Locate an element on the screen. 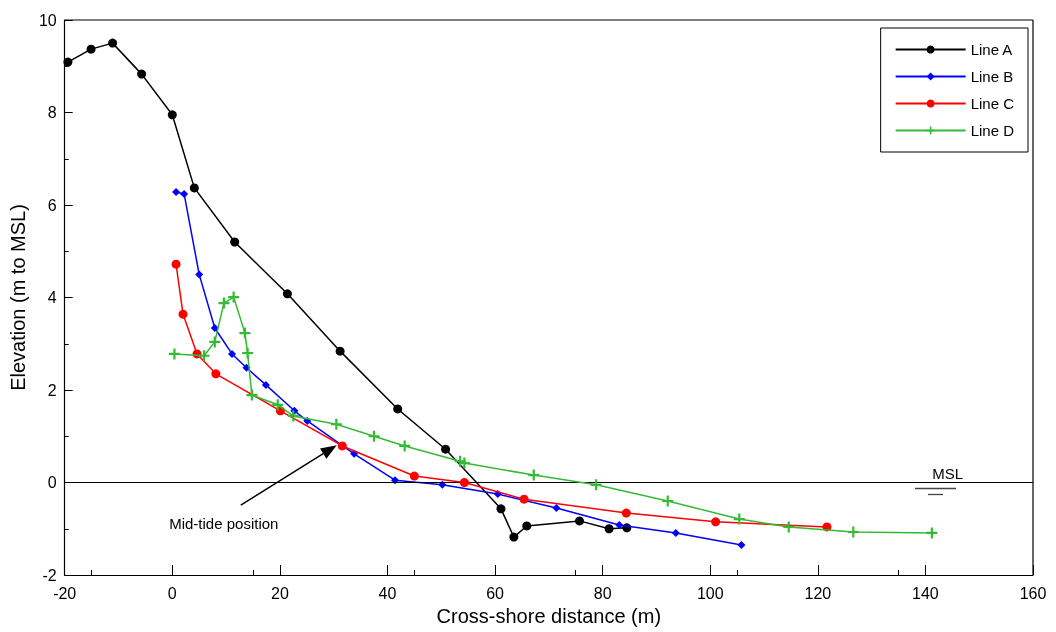 This screenshot has height=632, width=1056. y-tick-label: 6 is located at coordinates (52, 205).